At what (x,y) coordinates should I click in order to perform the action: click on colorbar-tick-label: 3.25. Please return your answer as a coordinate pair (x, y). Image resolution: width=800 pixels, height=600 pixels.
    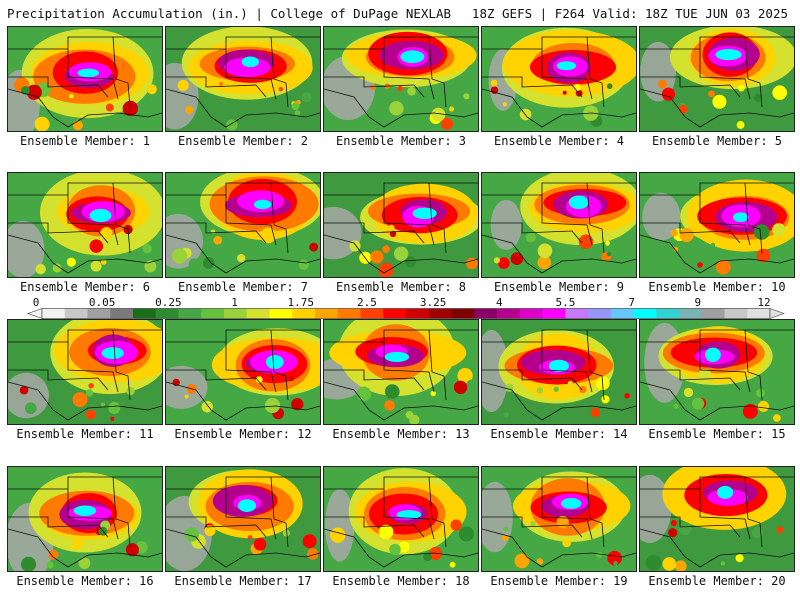
    Looking at the image, I should click on (433, 302).